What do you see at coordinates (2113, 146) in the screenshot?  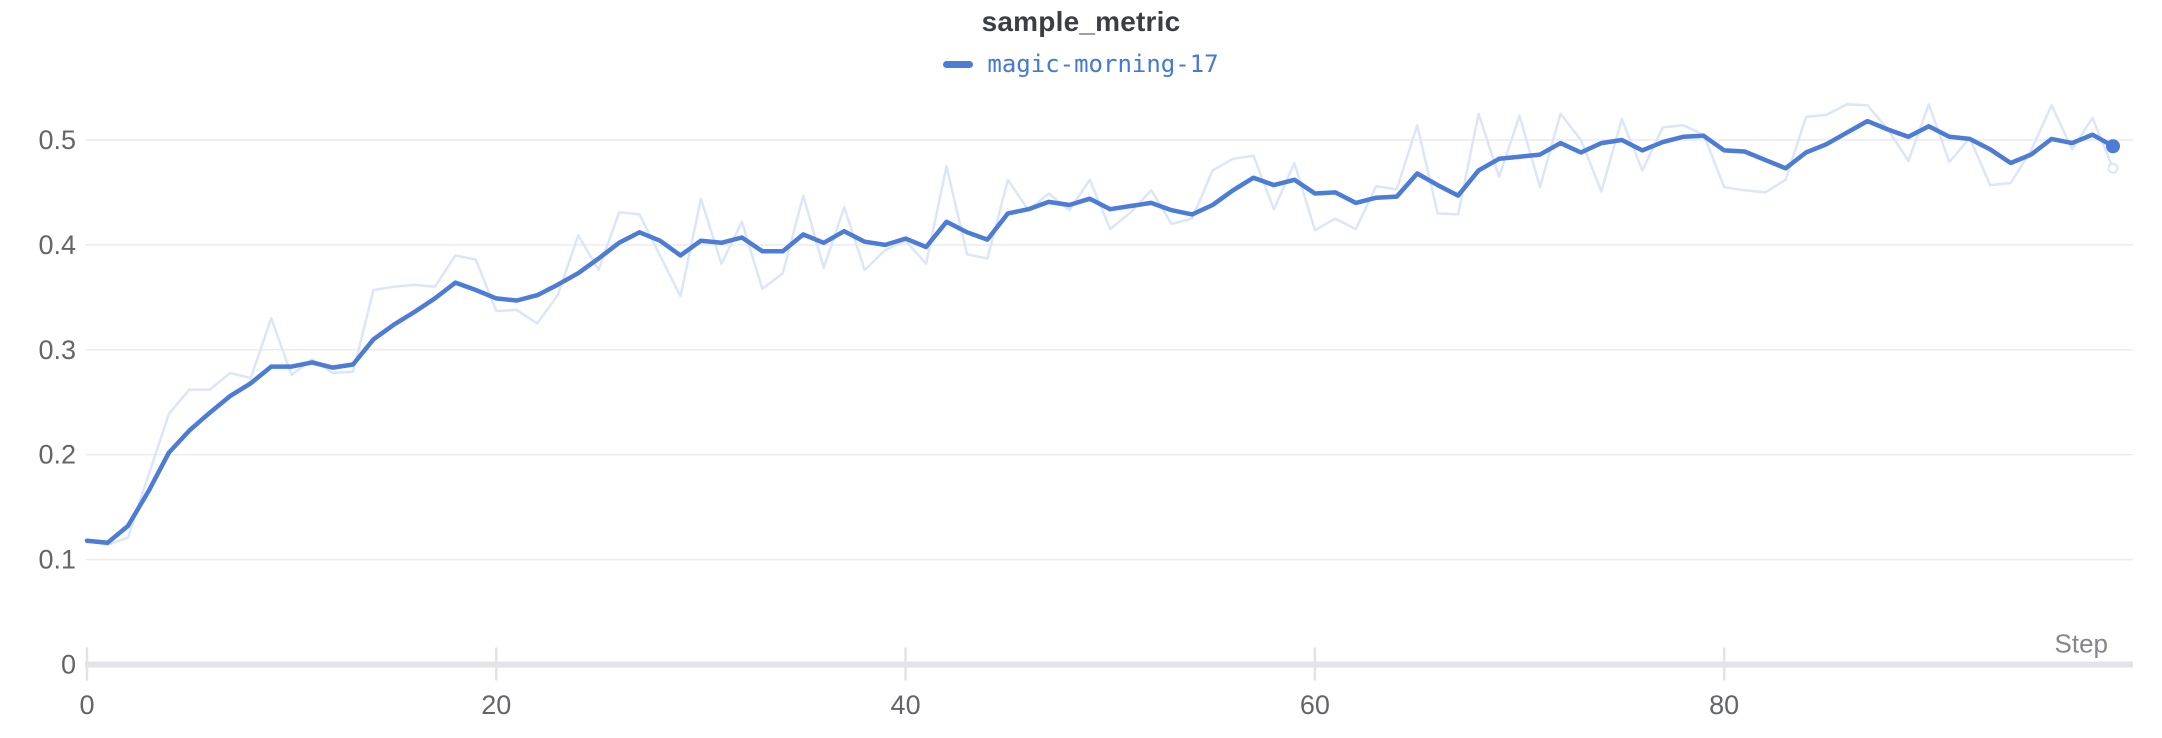 I see `smoothed-endpoint-marker` at bounding box center [2113, 146].